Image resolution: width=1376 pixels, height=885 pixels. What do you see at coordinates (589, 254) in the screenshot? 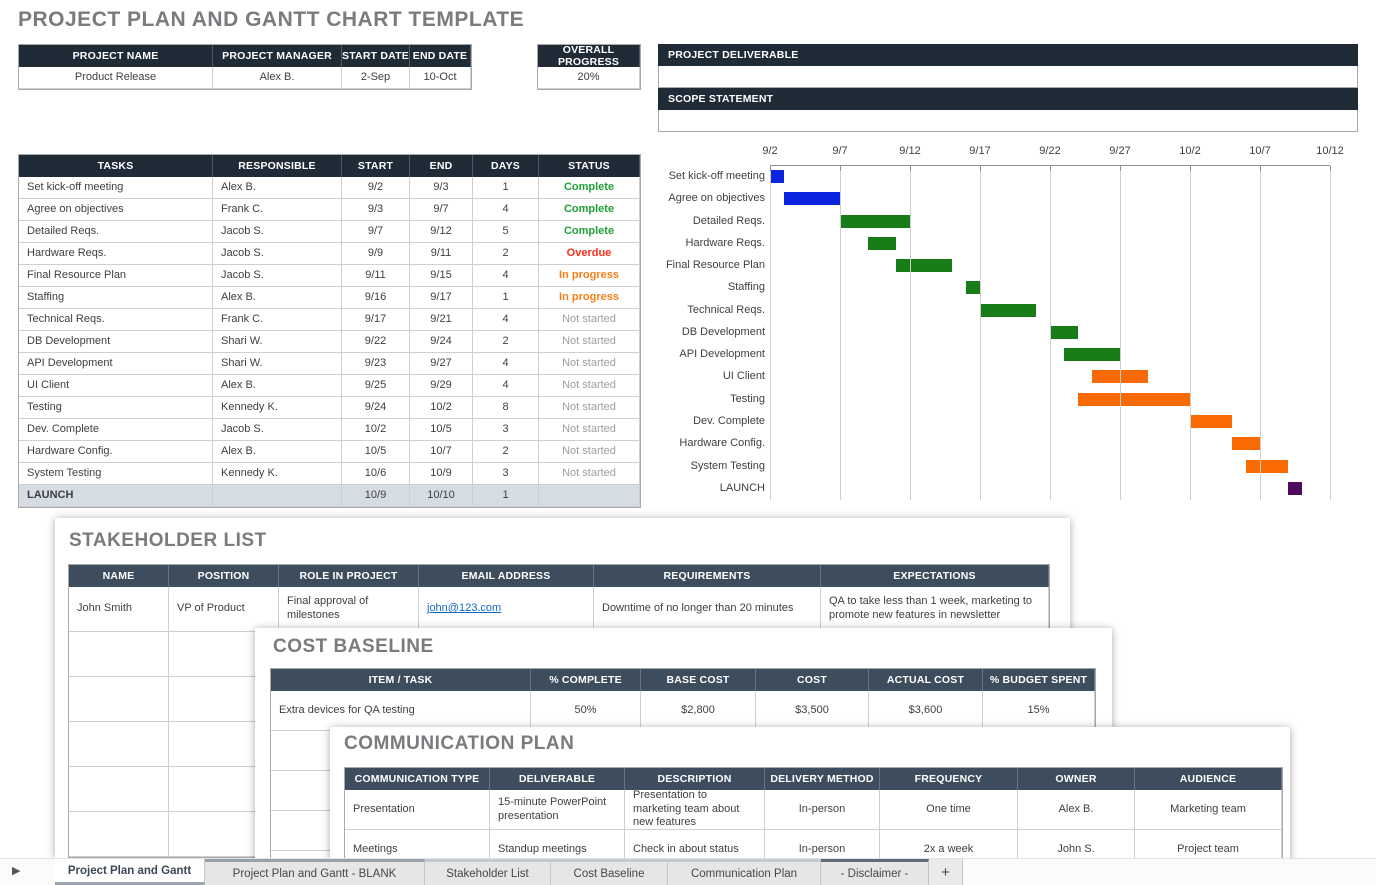
I see `task-status-cell: Overdue` at bounding box center [589, 254].